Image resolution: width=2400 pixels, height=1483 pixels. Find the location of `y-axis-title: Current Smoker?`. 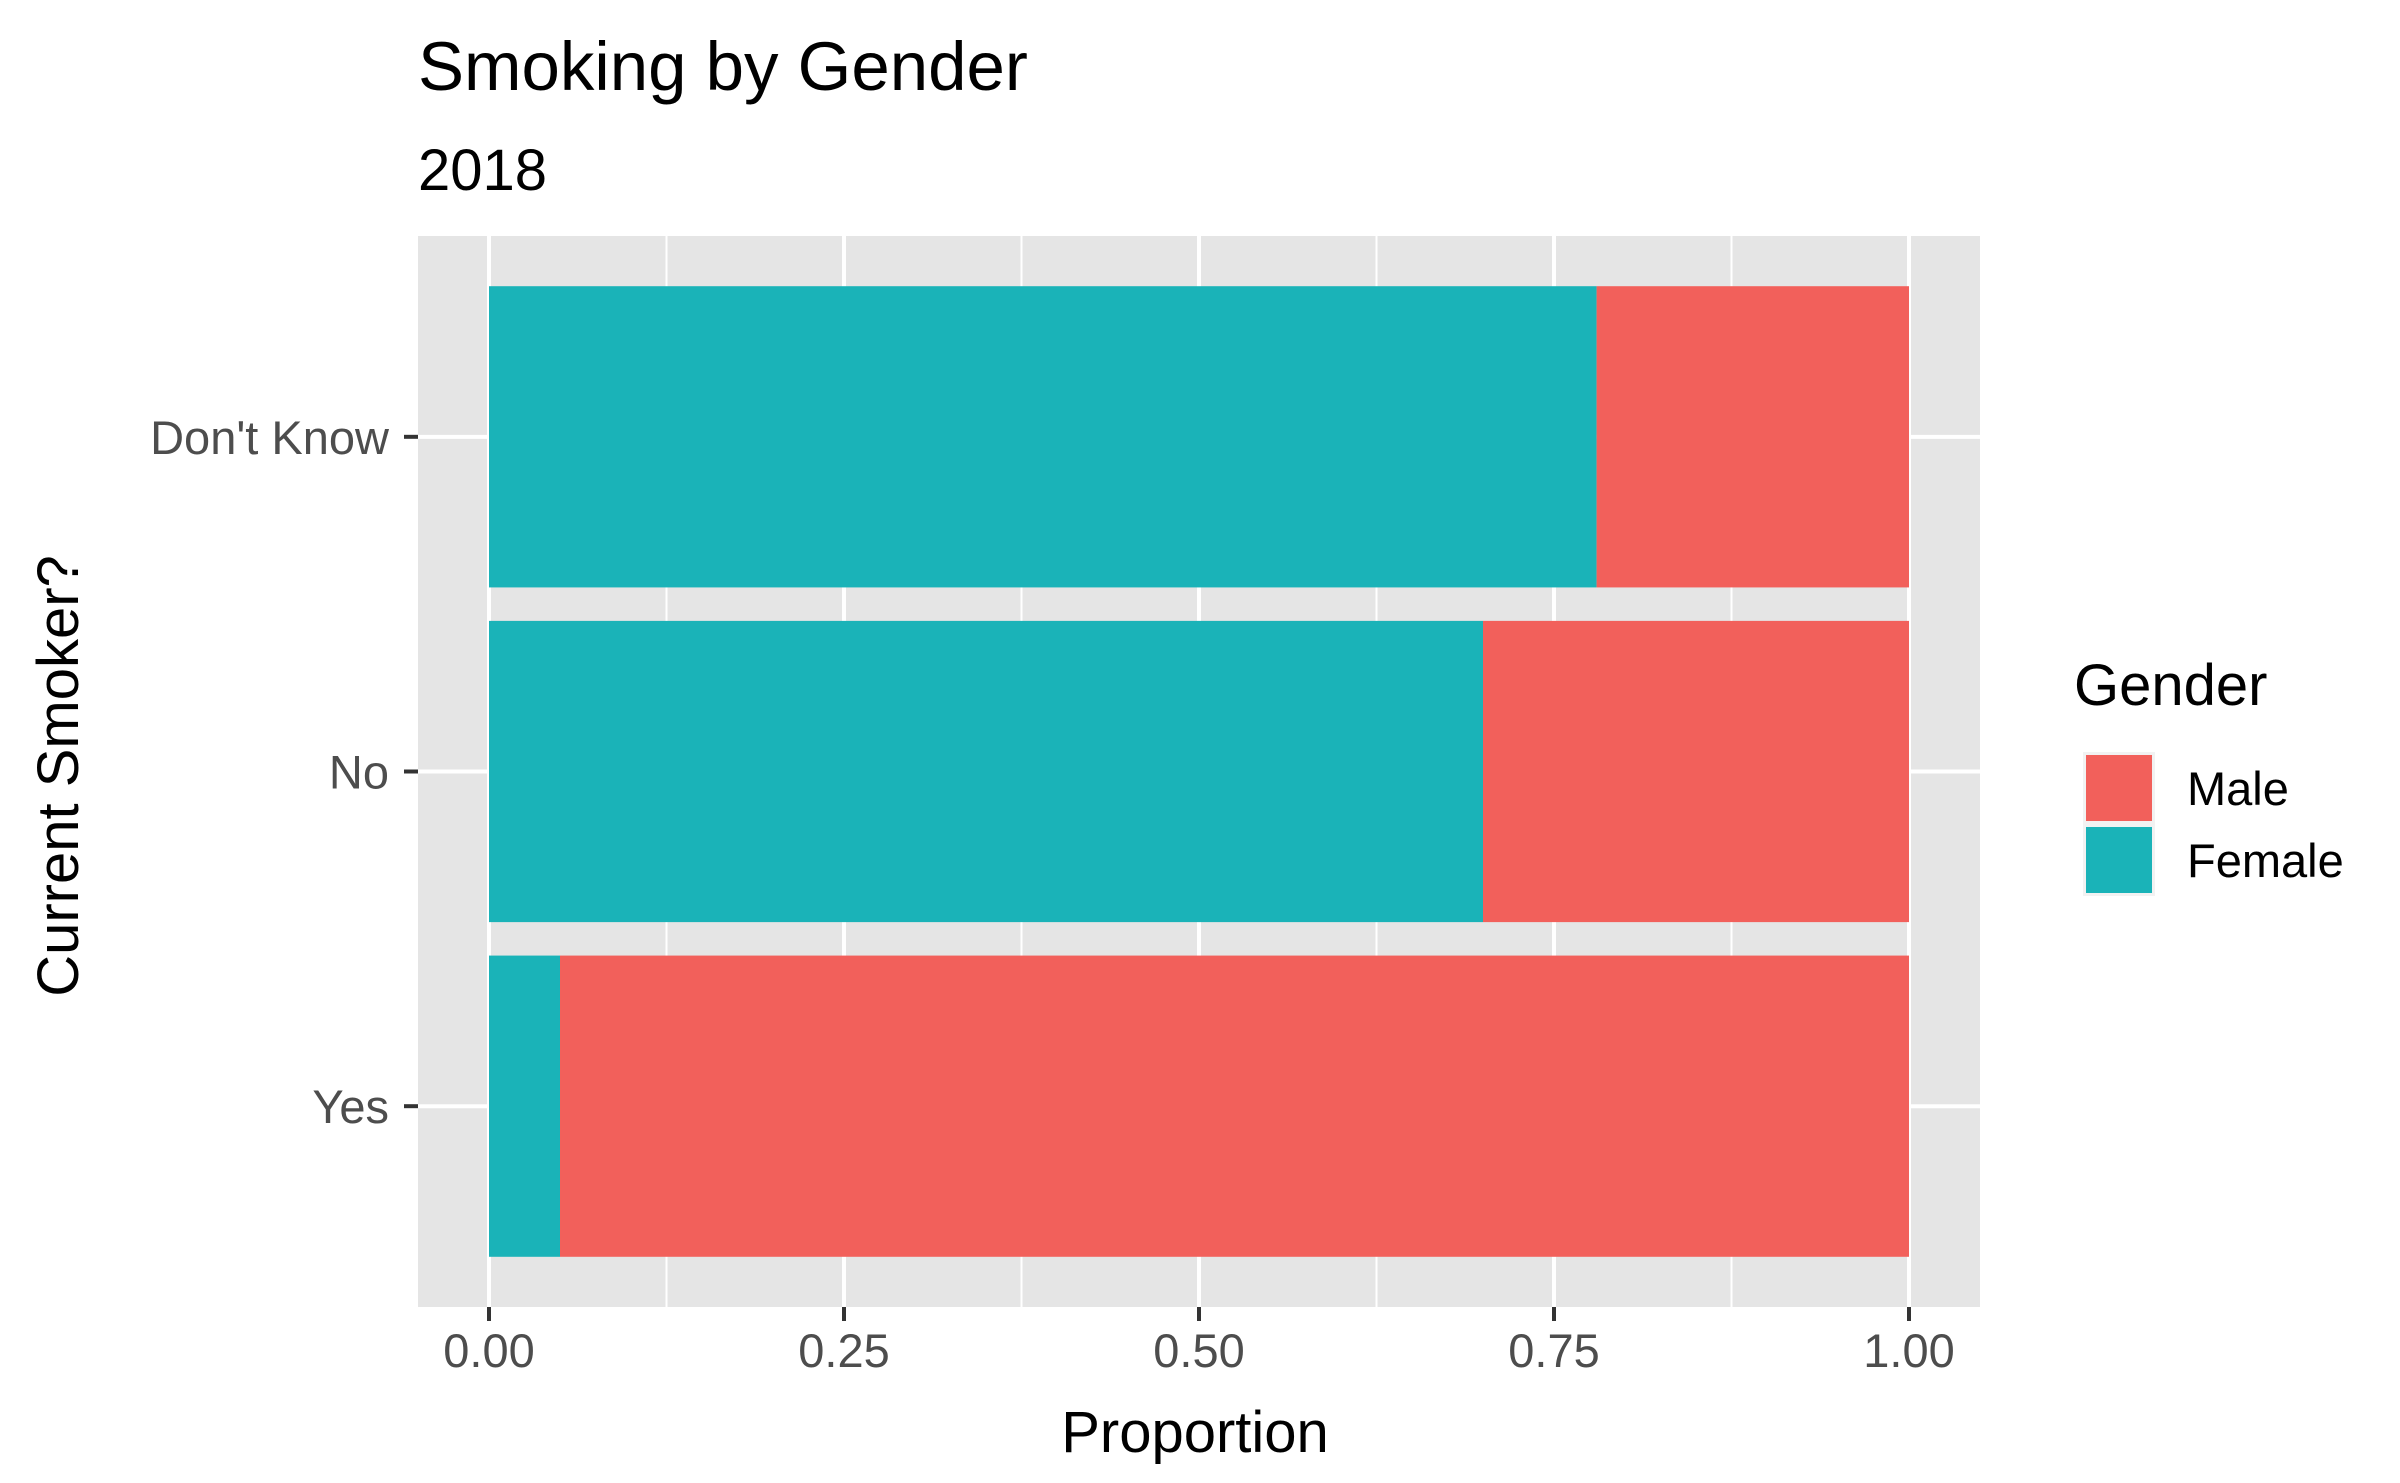

y-axis-title: Current Smoker? is located at coordinates (58, 776).